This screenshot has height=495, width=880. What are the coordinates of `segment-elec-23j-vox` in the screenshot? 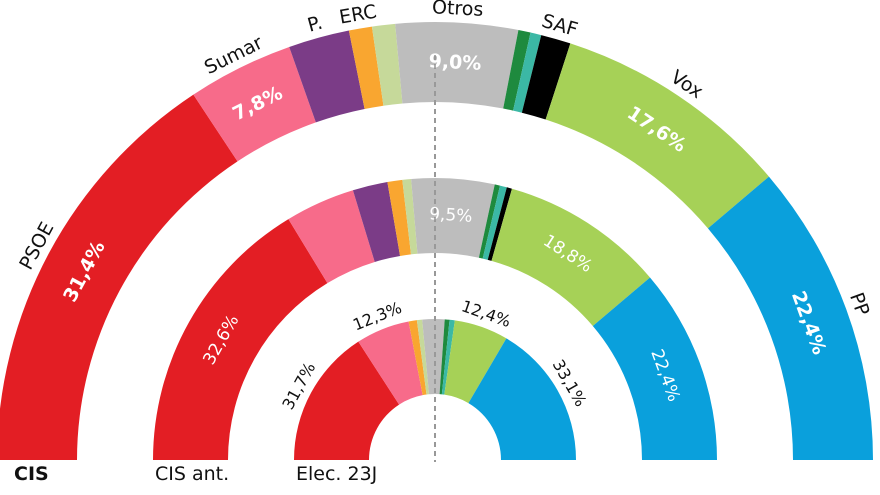 It's located at (475, 362).